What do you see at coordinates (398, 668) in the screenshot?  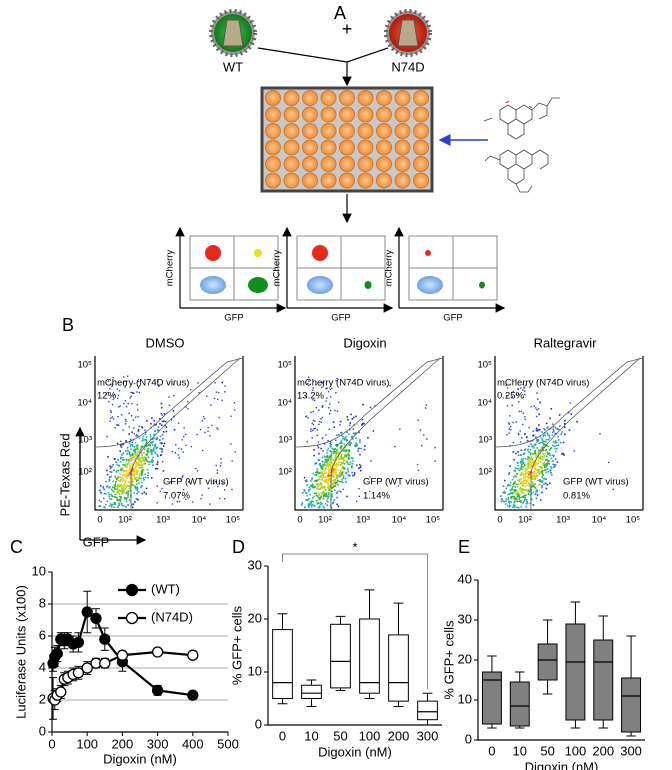 I see `box` at bounding box center [398, 668].